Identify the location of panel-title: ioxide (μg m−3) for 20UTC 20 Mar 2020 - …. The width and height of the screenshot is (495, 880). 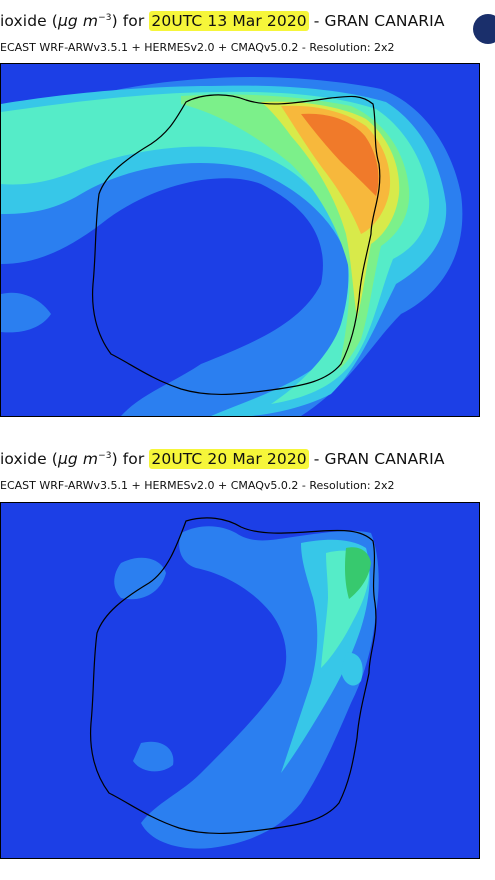
(222, 459).